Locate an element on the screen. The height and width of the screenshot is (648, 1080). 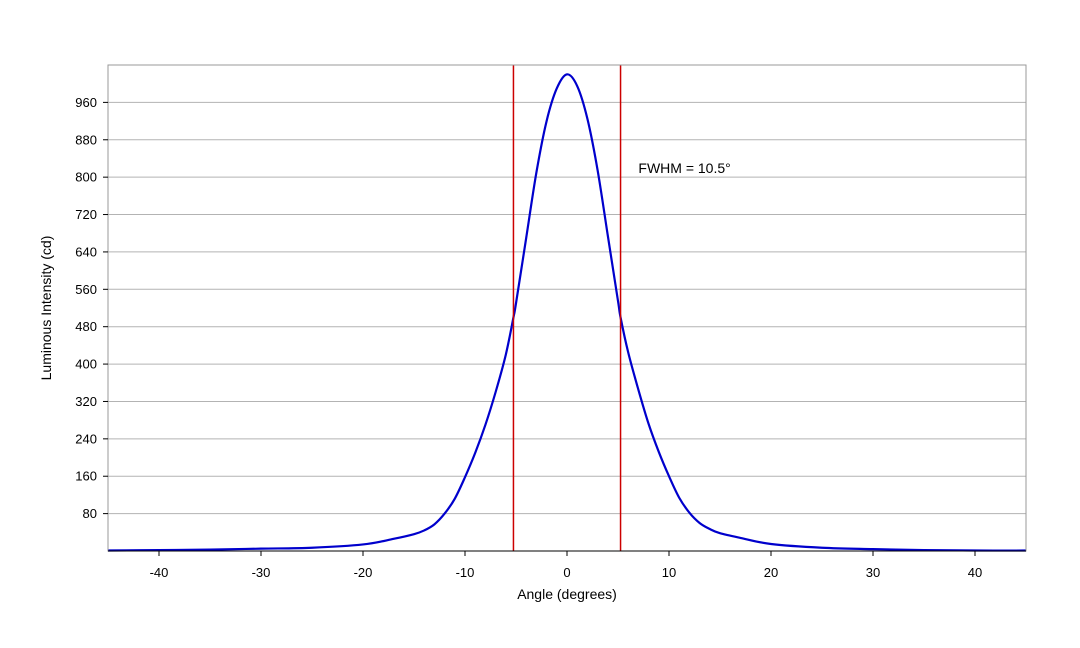
x-tick-label: 30 is located at coordinates (873, 572).